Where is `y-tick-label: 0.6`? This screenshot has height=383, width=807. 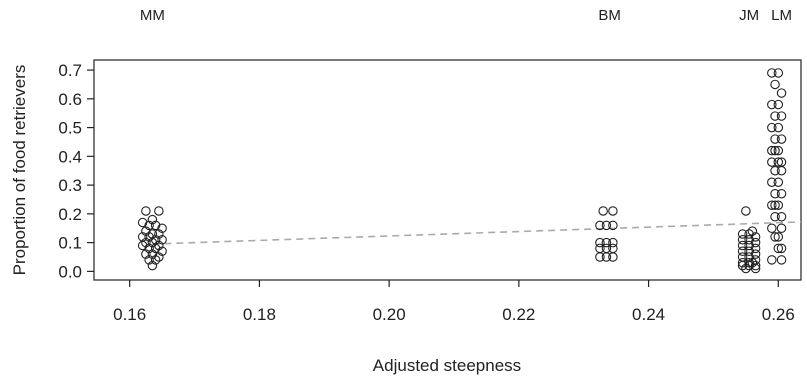 y-tick-label: 0.6 is located at coordinates (70, 99).